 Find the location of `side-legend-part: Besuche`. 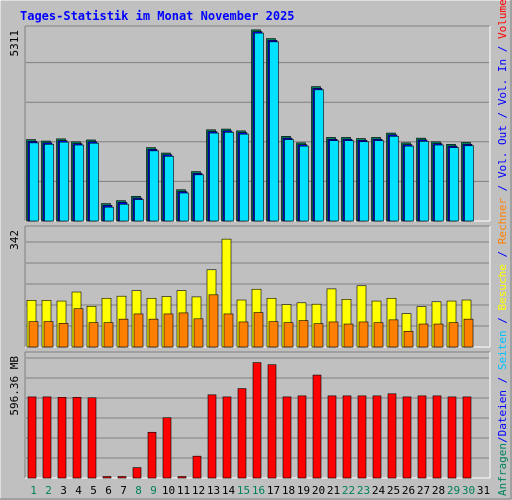

side-legend-part: Besuche is located at coordinates (502, 287).